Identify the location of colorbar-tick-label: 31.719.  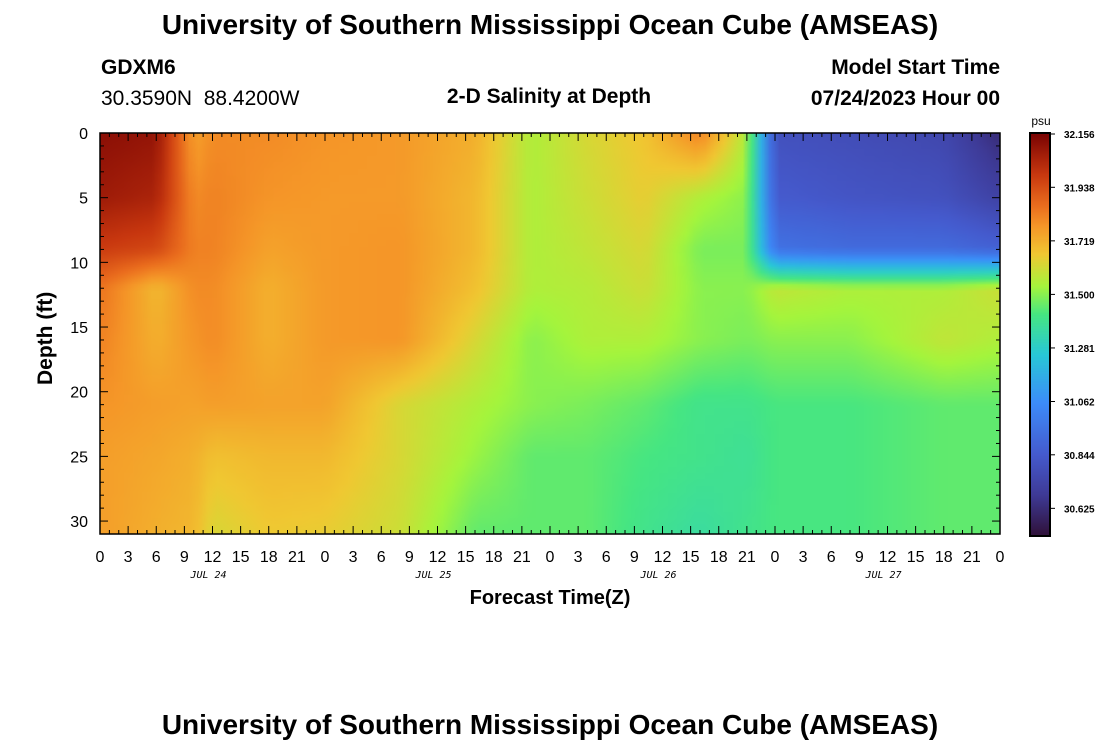
(1079, 242).